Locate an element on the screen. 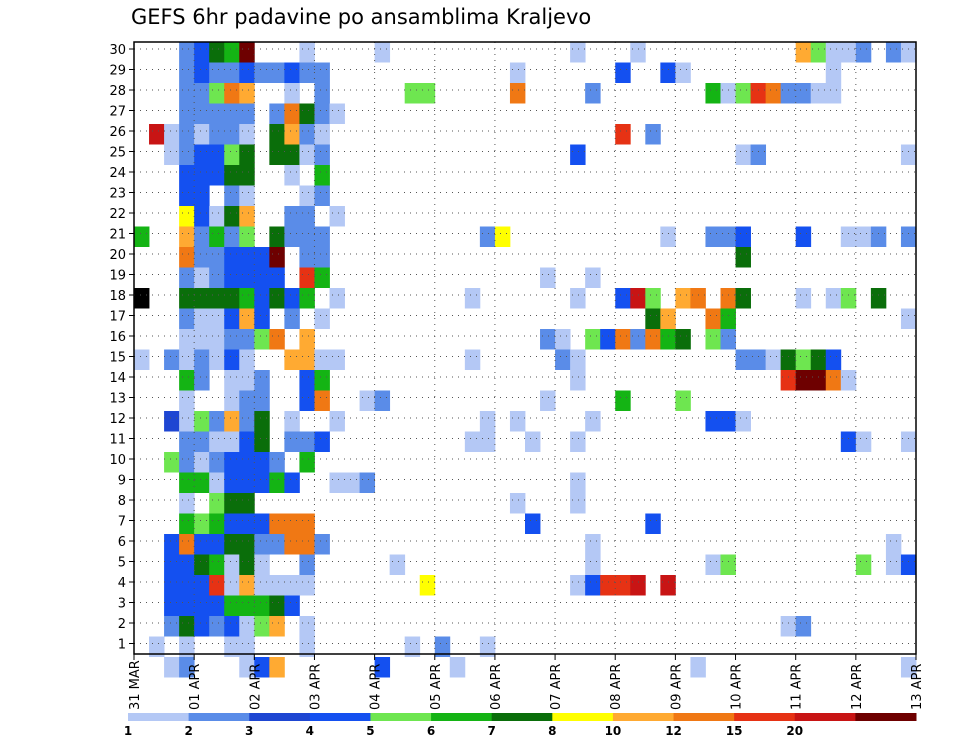 Image resolution: width=960 pixels, height=742 pixels. x-tick-label: 10 APR is located at coordinates (737, 687).